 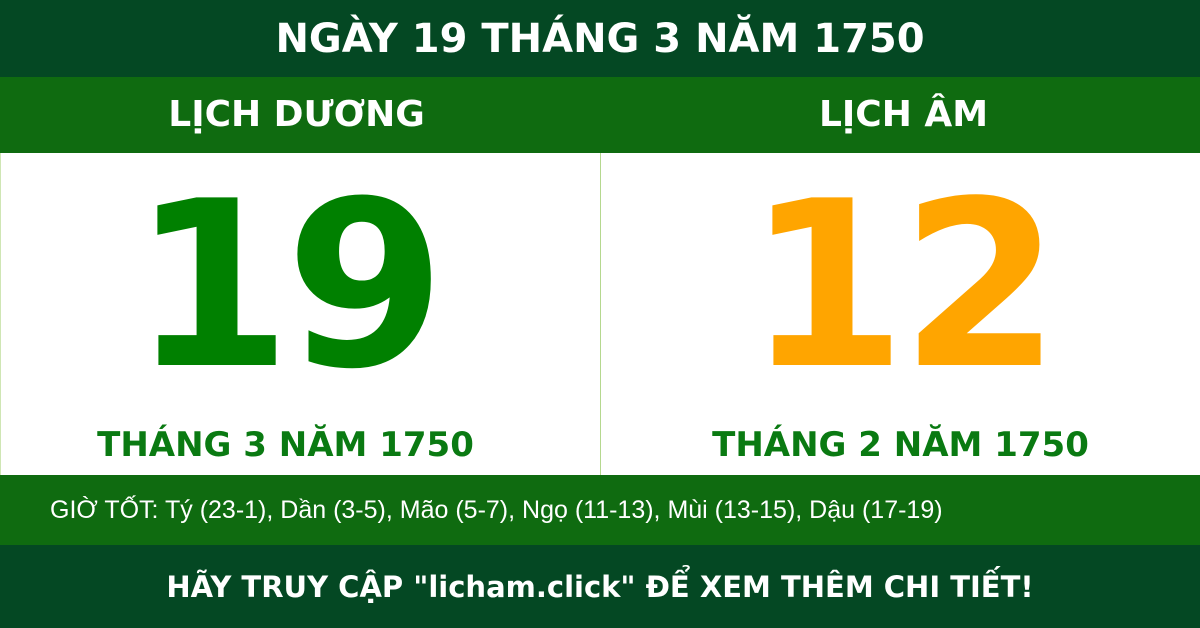 I want to click on lunar-day: 12, so click(x=903, y=286).